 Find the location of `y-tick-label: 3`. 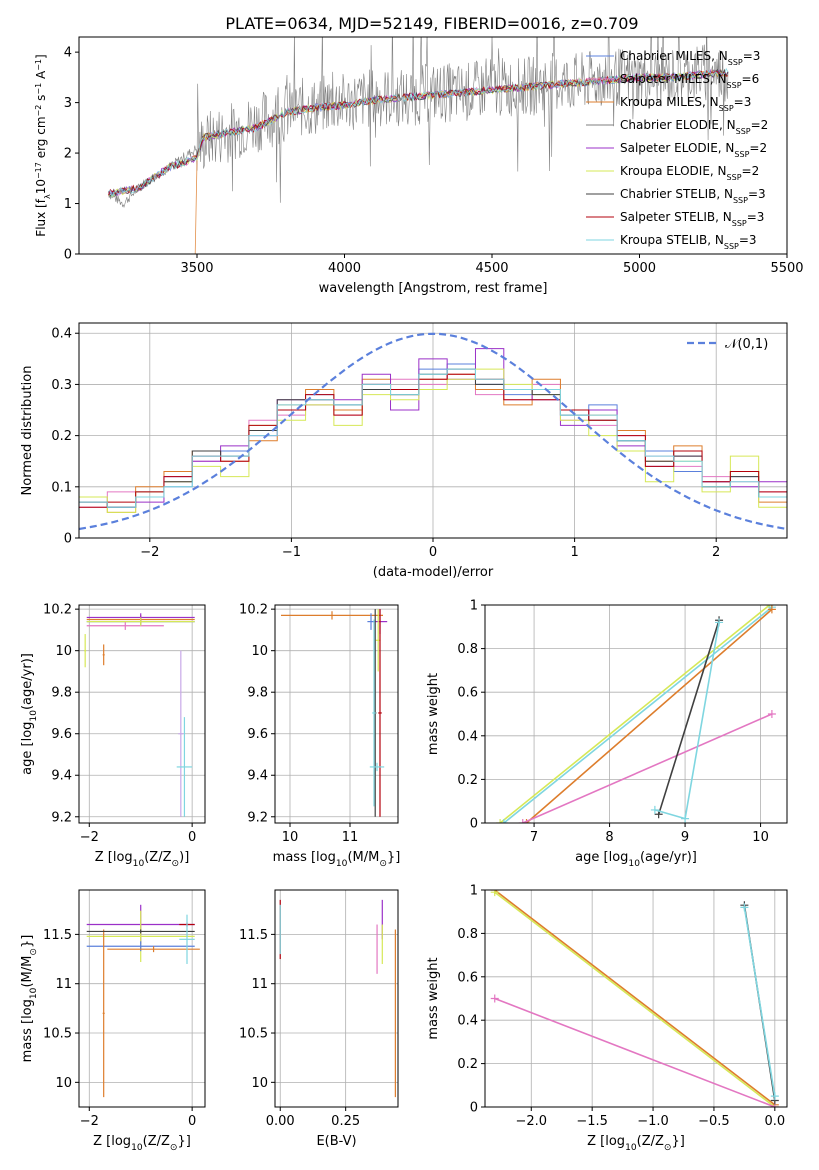

y-tick-label: 3 is located at coordinates (68, 103).